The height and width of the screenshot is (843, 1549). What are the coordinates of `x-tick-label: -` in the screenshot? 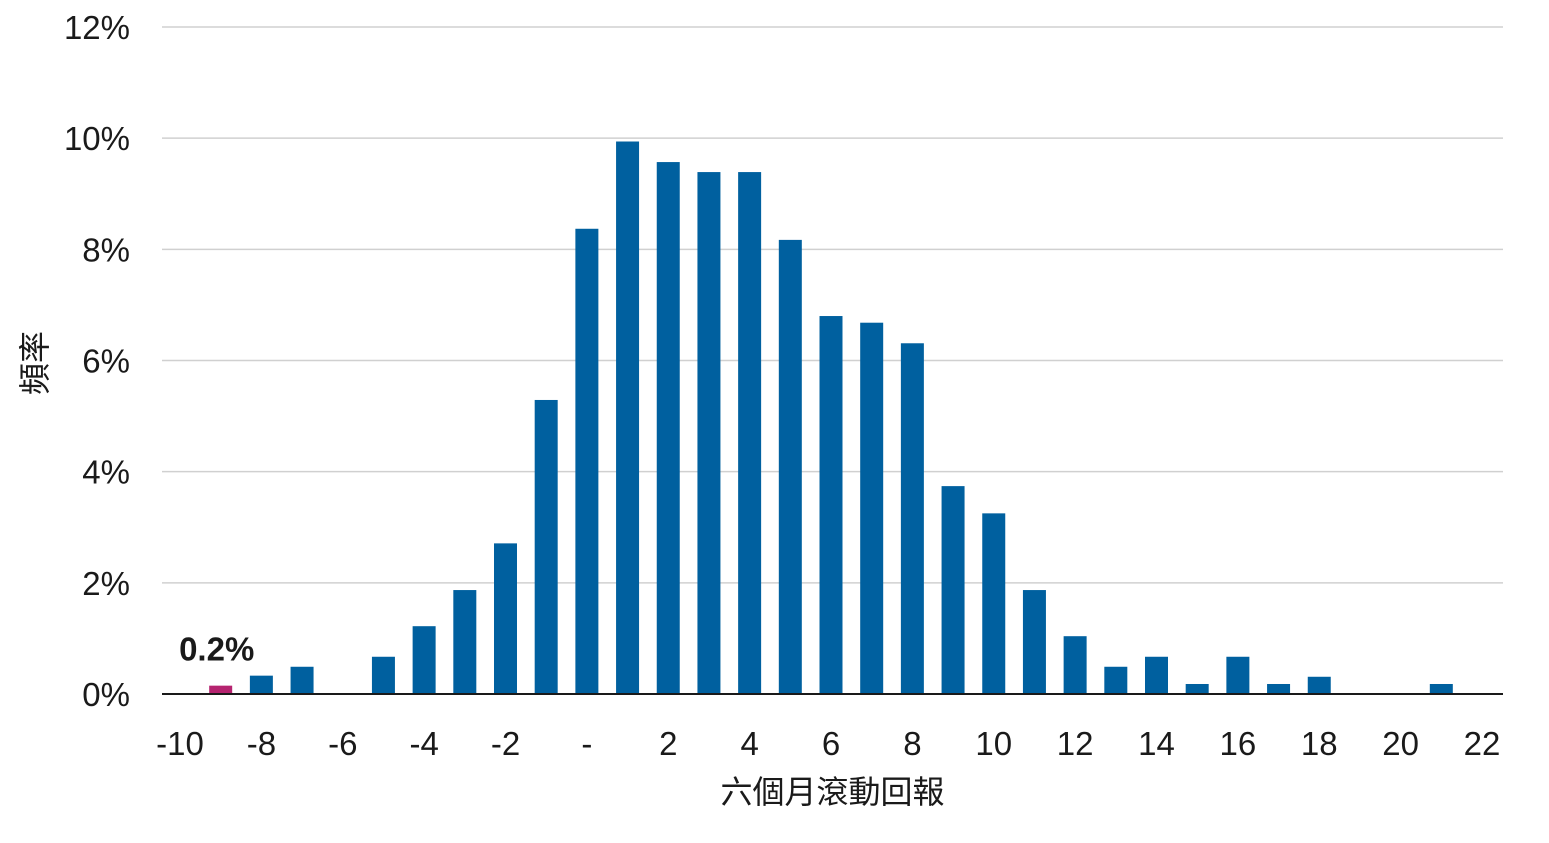 It's located at (586, 743).